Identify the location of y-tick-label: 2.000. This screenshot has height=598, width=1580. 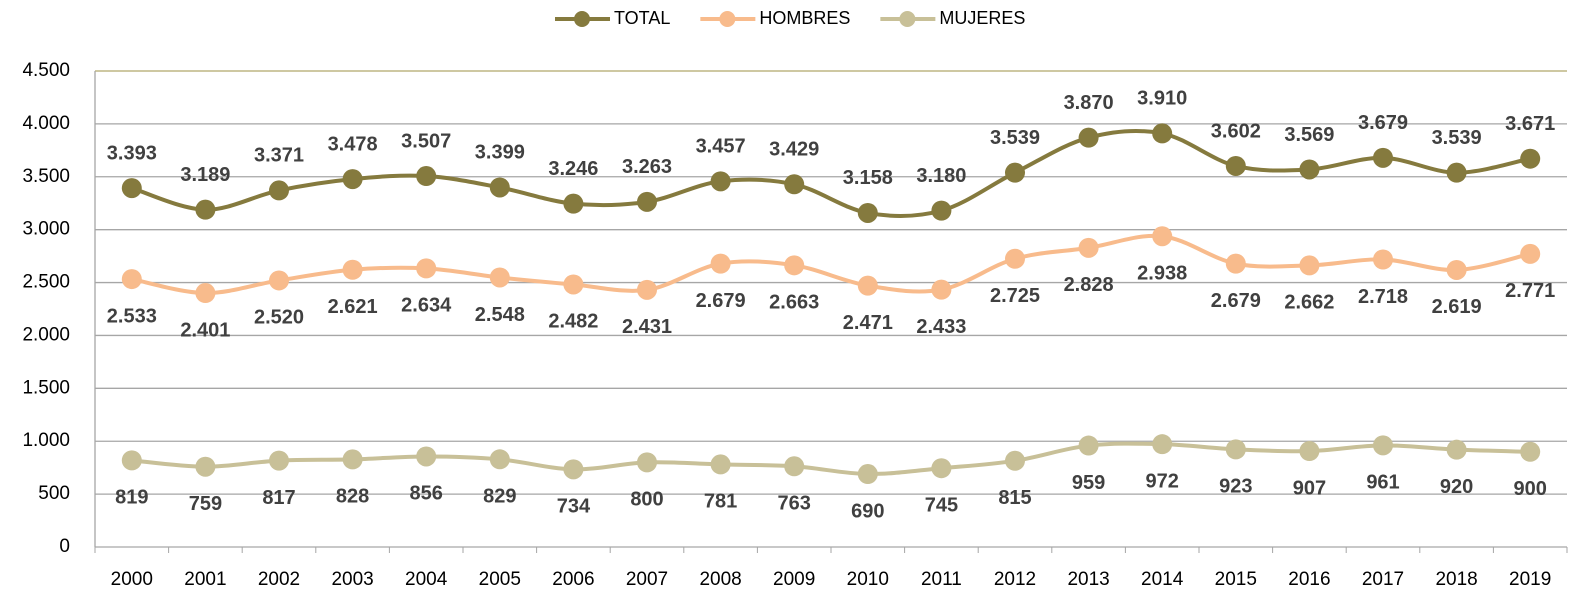
(46, 334).